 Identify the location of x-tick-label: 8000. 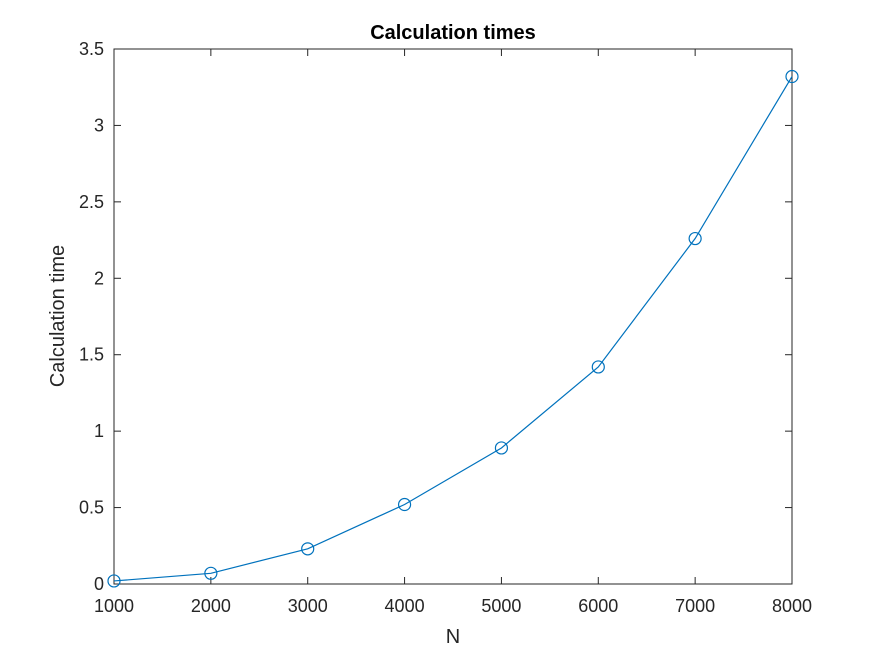
(792, 606).